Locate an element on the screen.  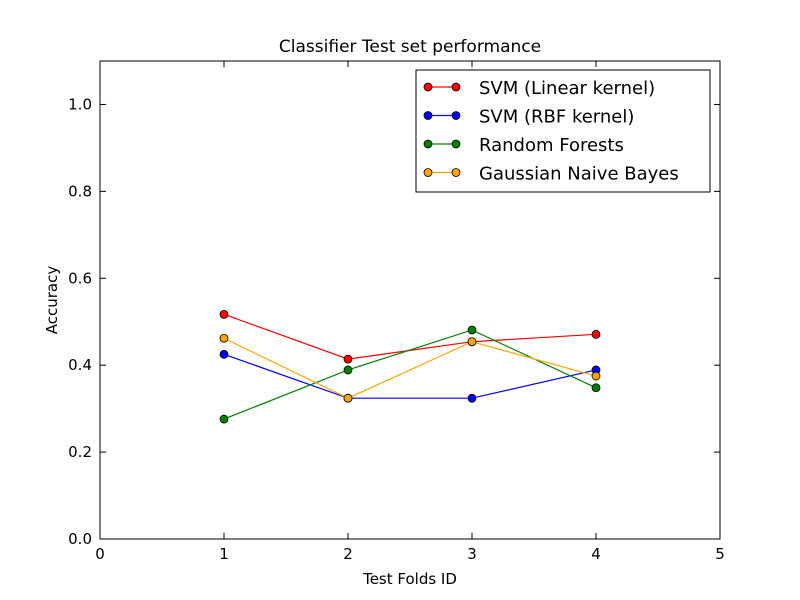
chart-title: Classifier Test set performance is located at coordinates (410, 47).